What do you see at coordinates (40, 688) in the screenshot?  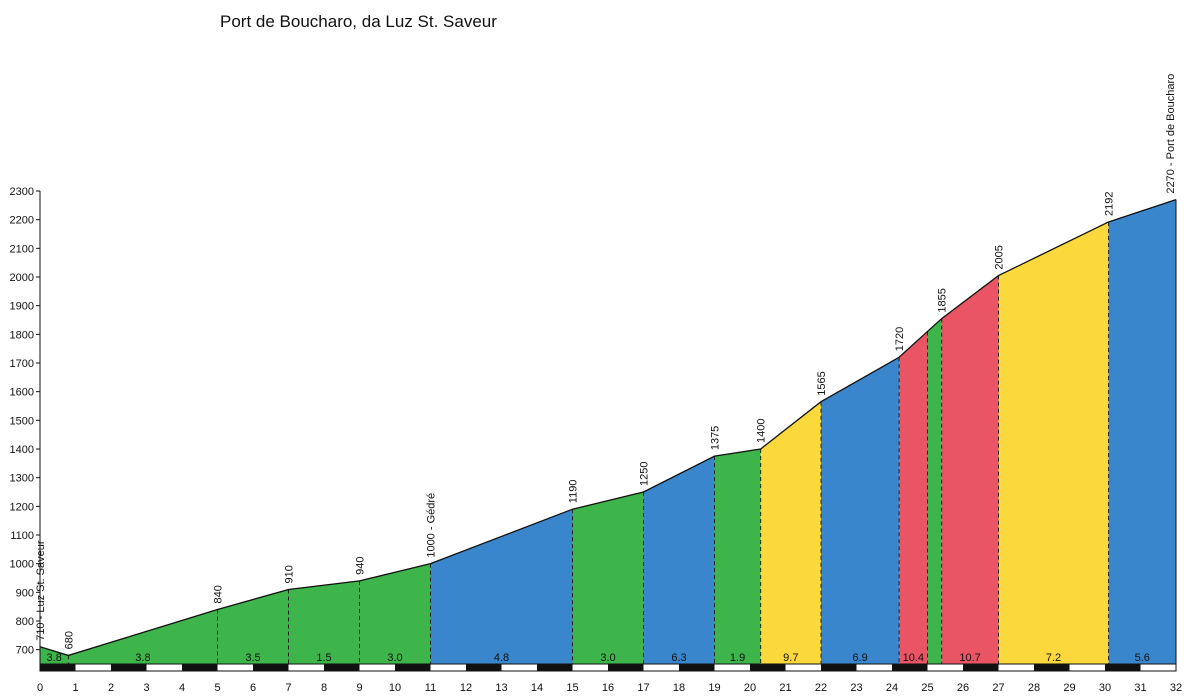 I see `x-tick-label: 0` at bounding box center [40, 688].